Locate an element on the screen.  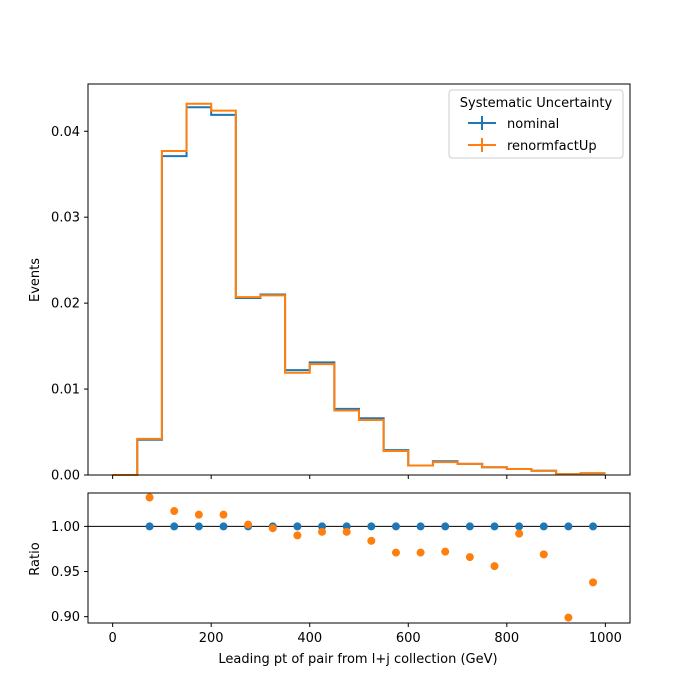
x-tick-label: 200 is located at coordinates (211, 638).